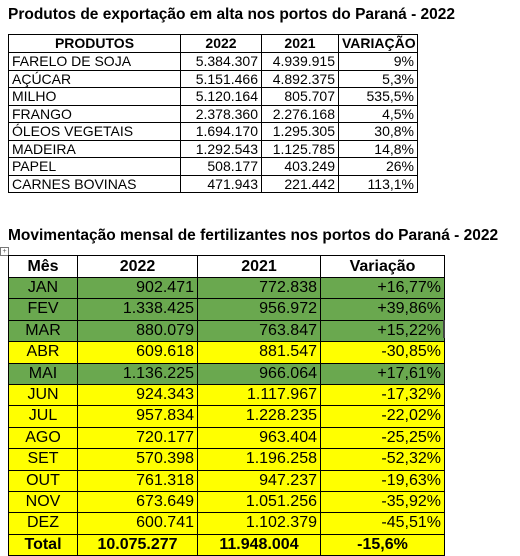  What do you see at coordinates (137, 481) in the screenshot?
I see `value-2022-cell: 761.318` at bounding box center [137, 481].